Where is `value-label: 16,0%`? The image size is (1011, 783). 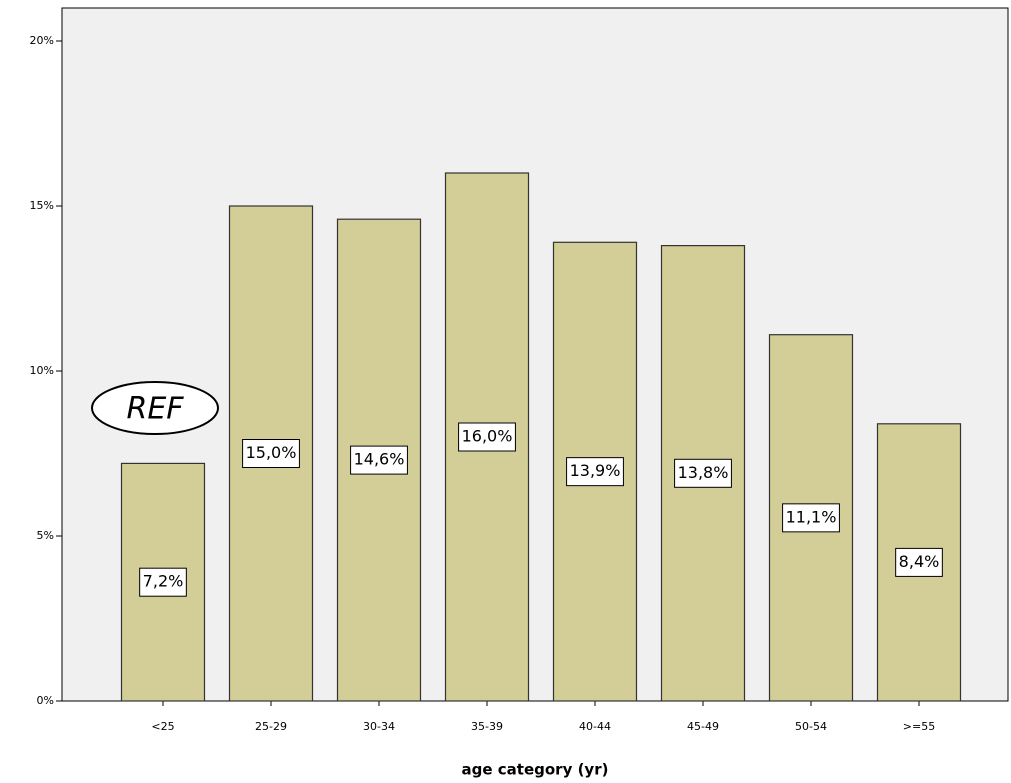 value-label: 16,0% is located at coordinates (487, 436).